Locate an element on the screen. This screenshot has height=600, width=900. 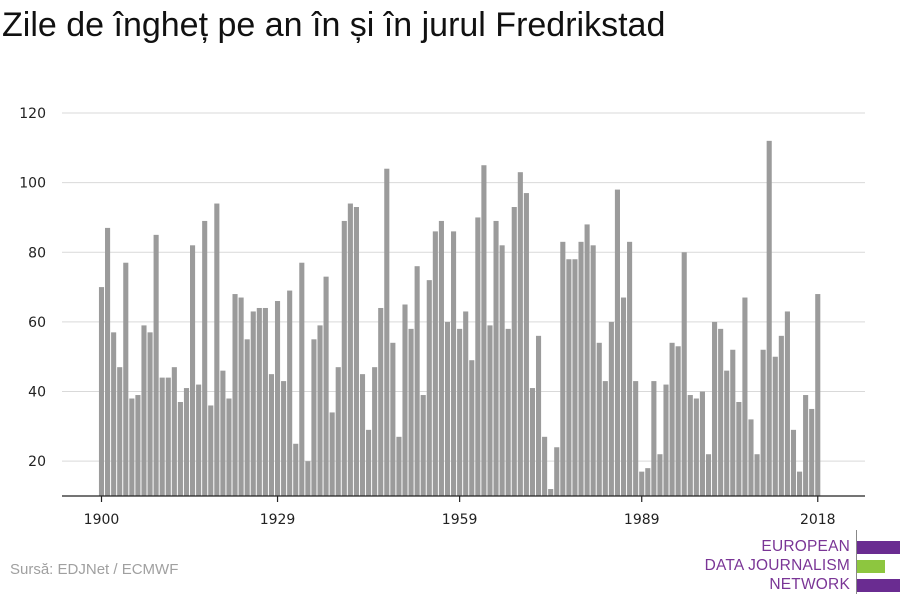
x-tick-label: 2018 is located at coordinates (818, 520).